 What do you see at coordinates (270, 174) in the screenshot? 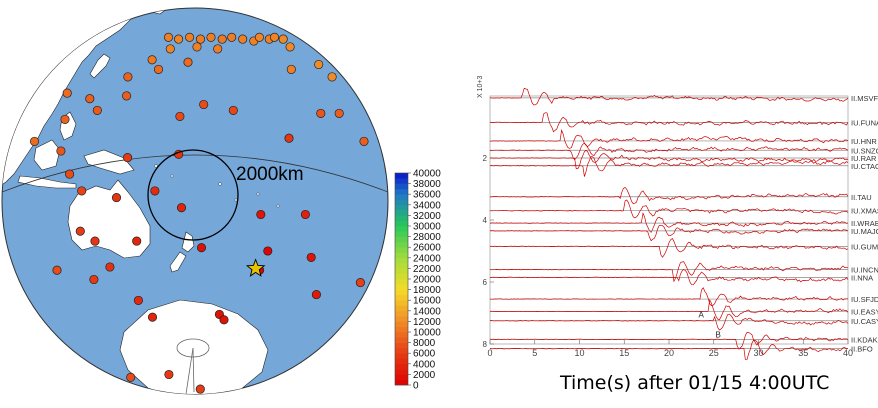
I see `distance-circle-label: 2000km` at bounding box center [270, 174].